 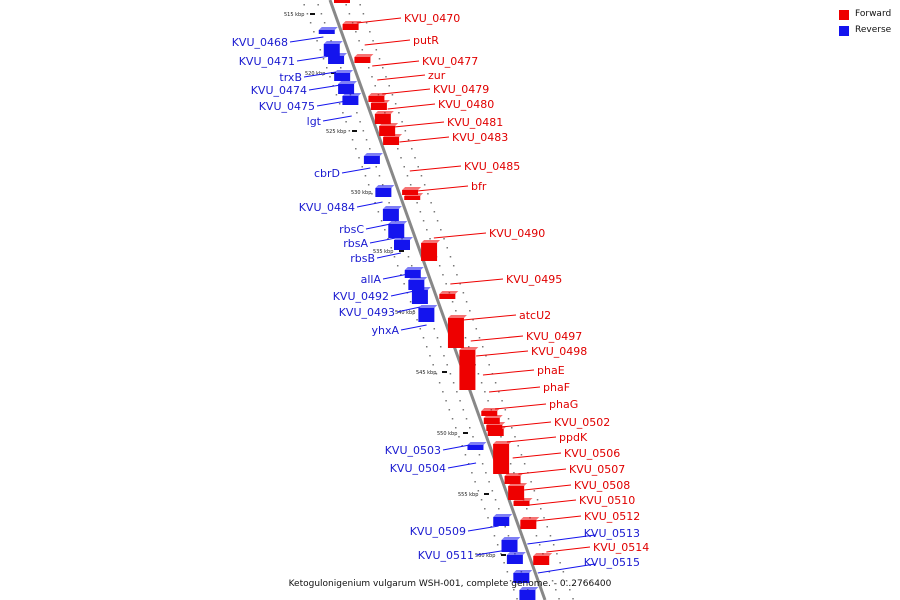 What do you see at coordinates (517, 233) in the screenshot?
I see `gene-label-kvu-0490: KVU_0490` at bounding box center [517, 233].